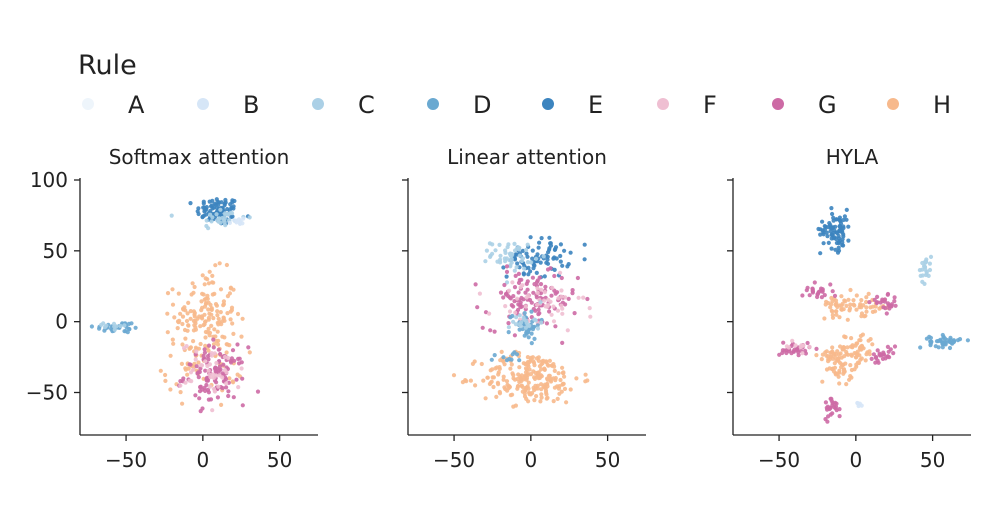 The height and width of the screenshot is (528, 1000). Describe the element at coordinates (855, 460) in the screenshot. I see `x-tick-label: 0` at that location.